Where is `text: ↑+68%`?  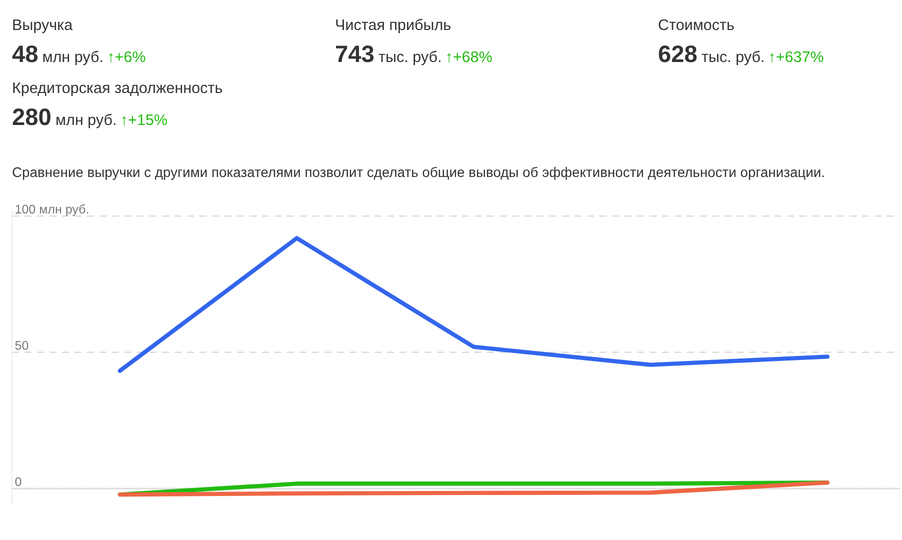
text: ↑+68% is located at coordinates (469, 56).